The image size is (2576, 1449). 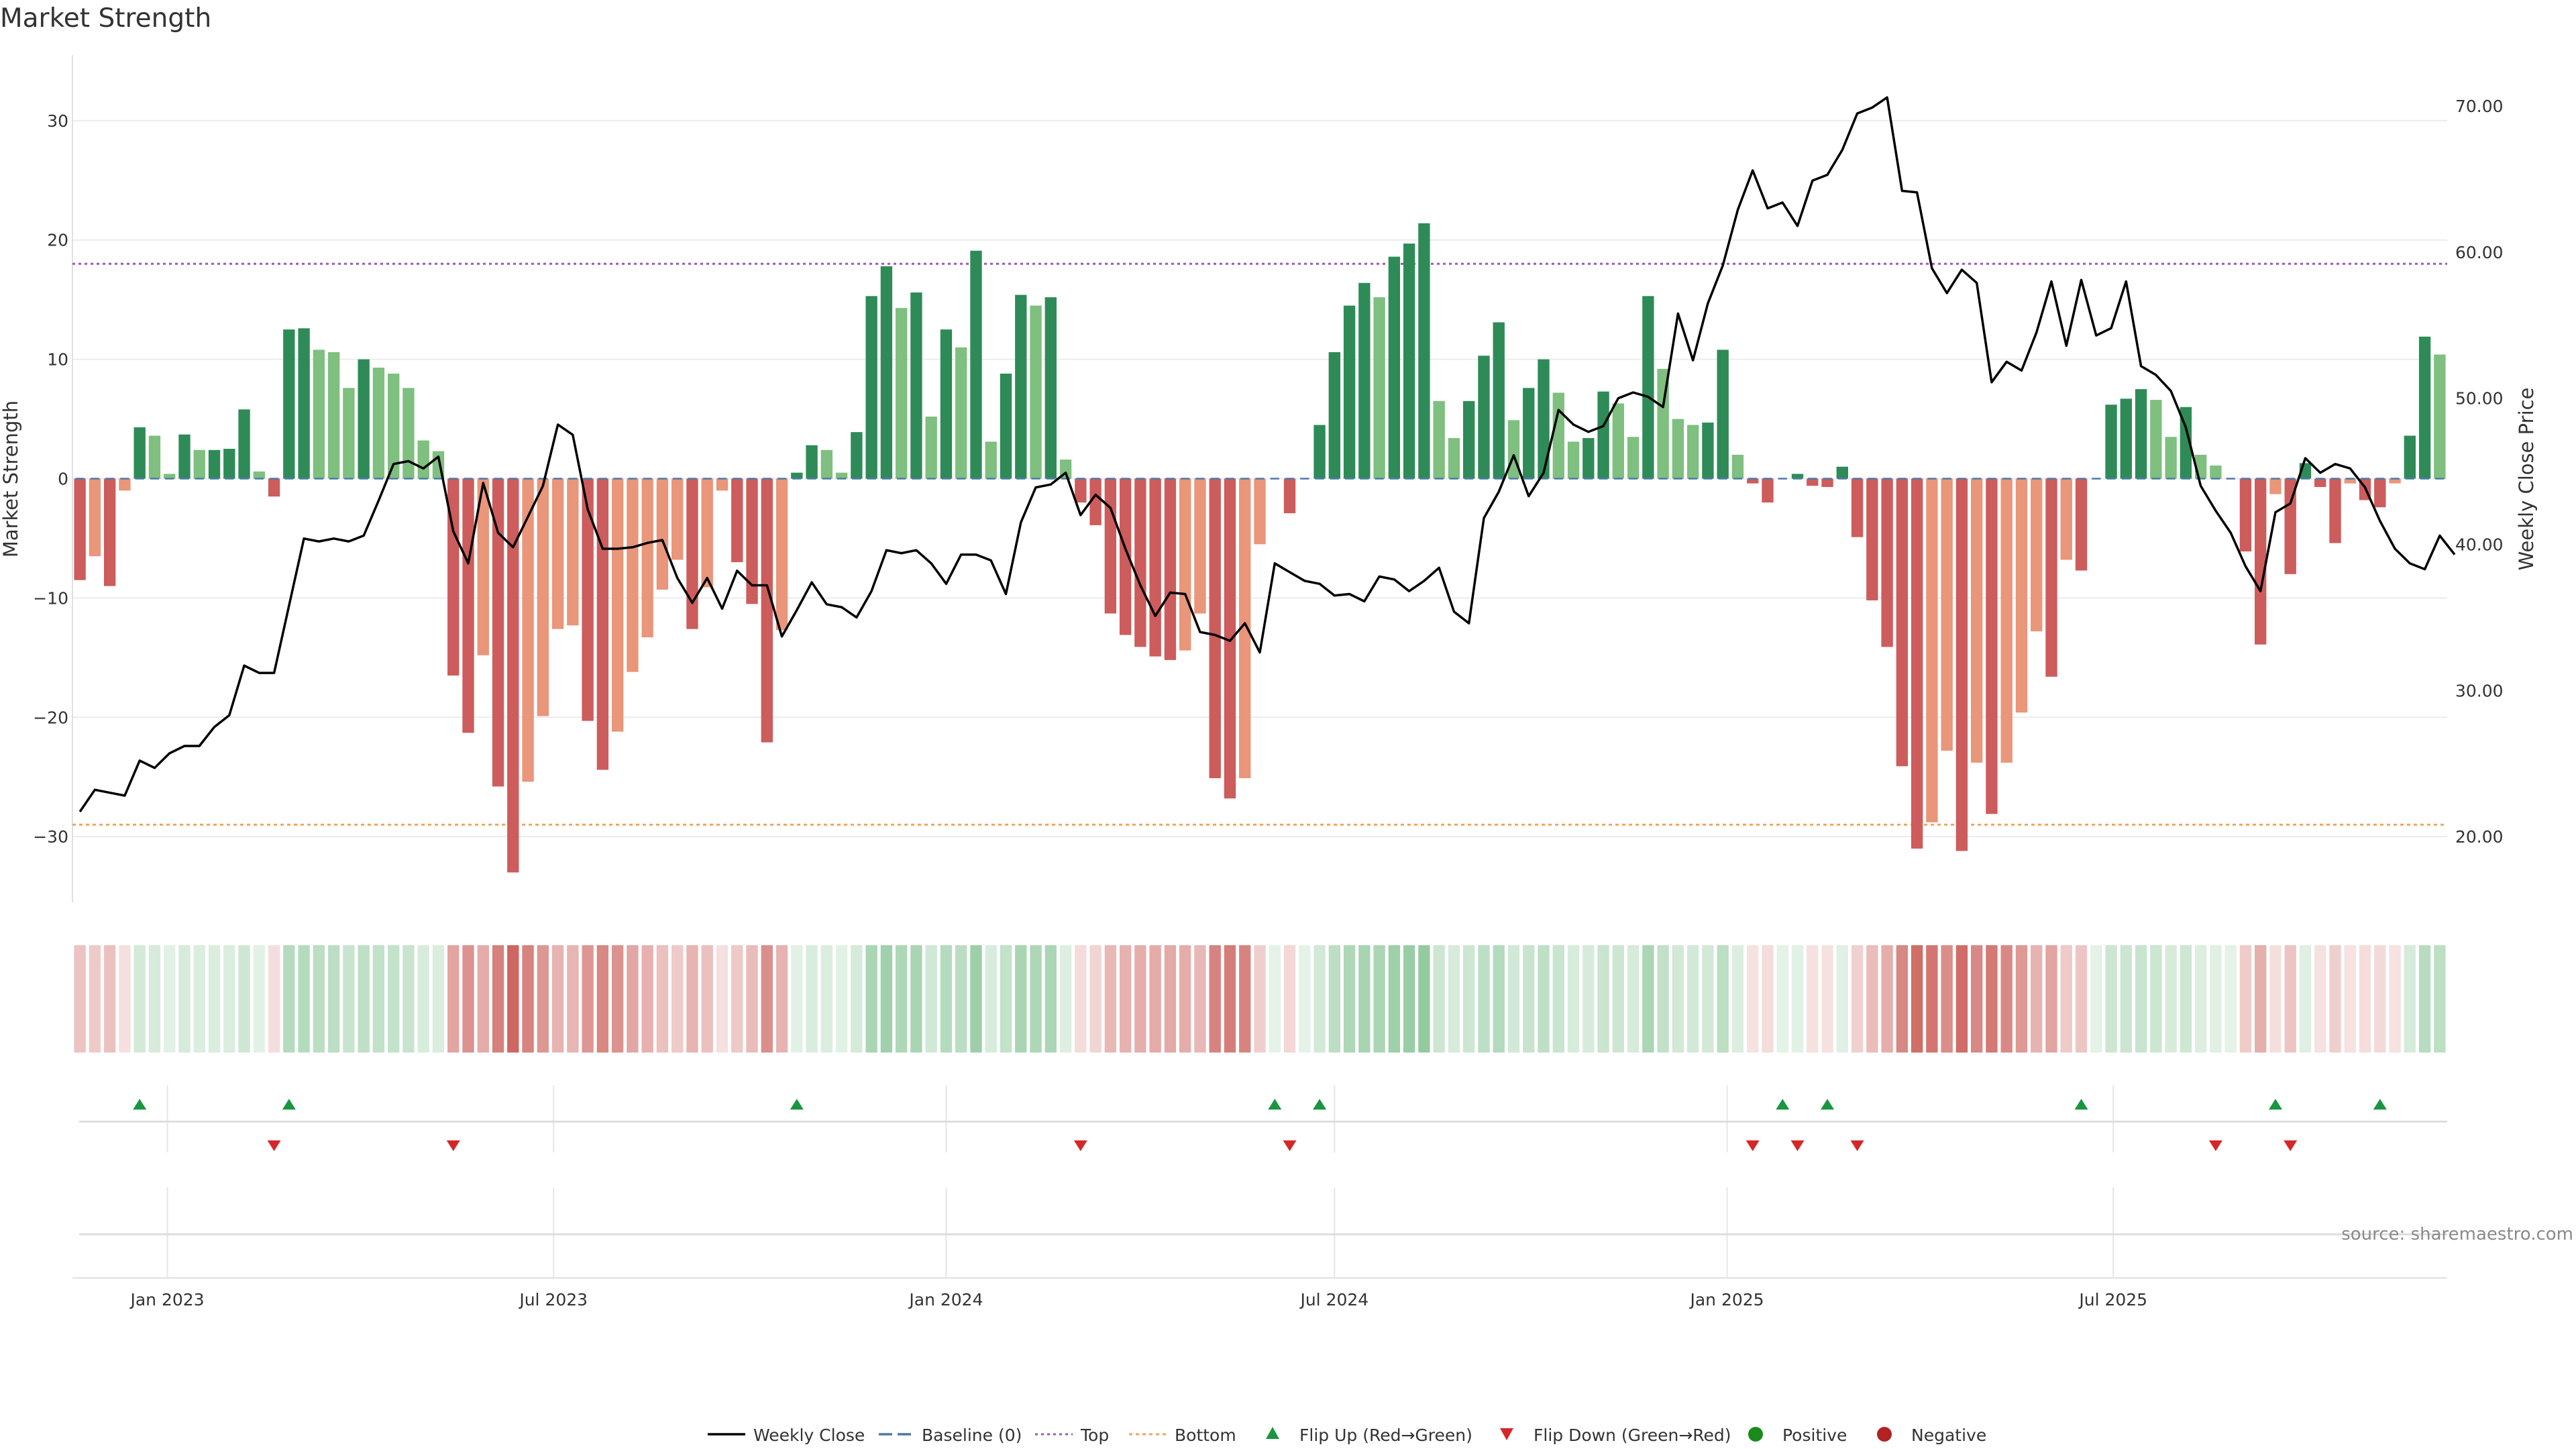 What do you see at coordinates (50, 598) in the screenshot?
I see `left-tick-label: −10` at bounding box center [50, 598].